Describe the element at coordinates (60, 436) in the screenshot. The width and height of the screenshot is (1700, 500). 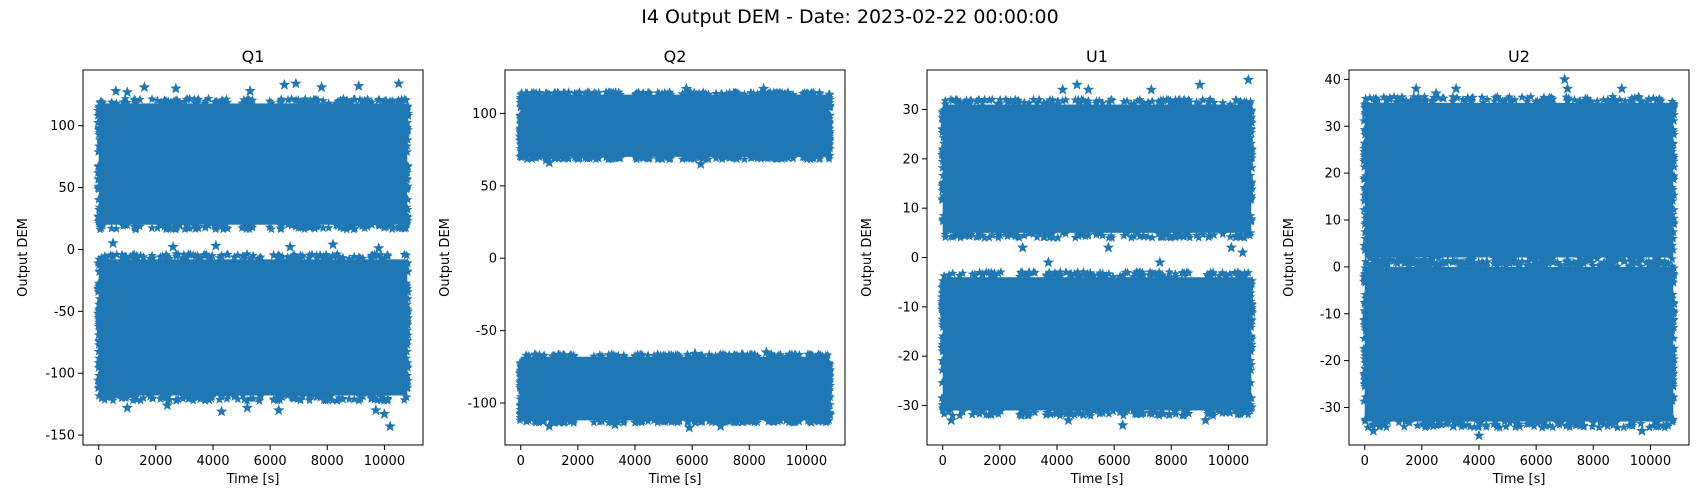
I see `y-tick-label: -150` at that location.